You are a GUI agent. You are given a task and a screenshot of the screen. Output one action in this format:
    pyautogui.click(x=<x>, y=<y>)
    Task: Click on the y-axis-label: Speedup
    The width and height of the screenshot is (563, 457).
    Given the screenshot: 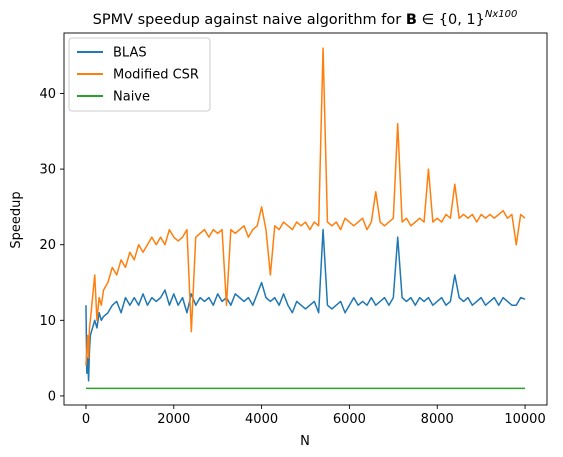 What is the action you would take?
    pyautogui.click(x=16, y=219)
    